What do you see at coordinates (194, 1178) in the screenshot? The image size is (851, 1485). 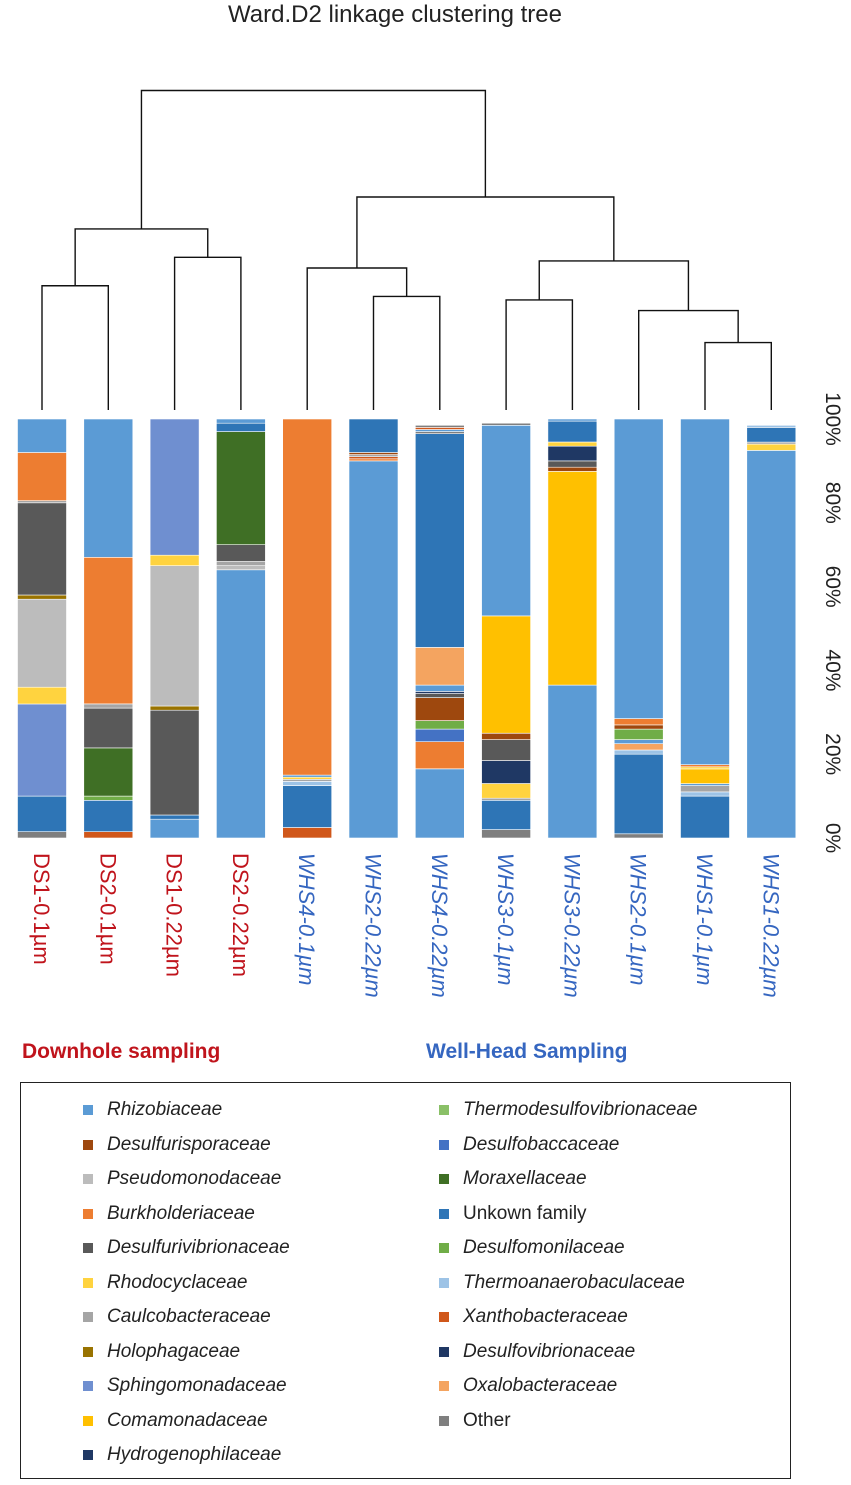 I see `legend-label: Pseudomonodaceae` at bounding box center [194, 1178].